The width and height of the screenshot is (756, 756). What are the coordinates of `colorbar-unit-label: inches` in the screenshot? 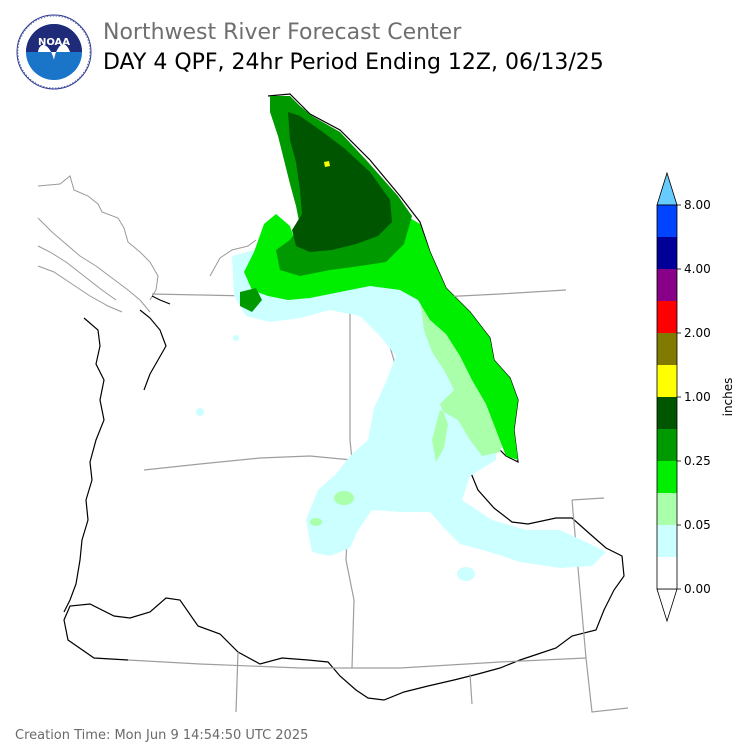 It's located at (728, 397).